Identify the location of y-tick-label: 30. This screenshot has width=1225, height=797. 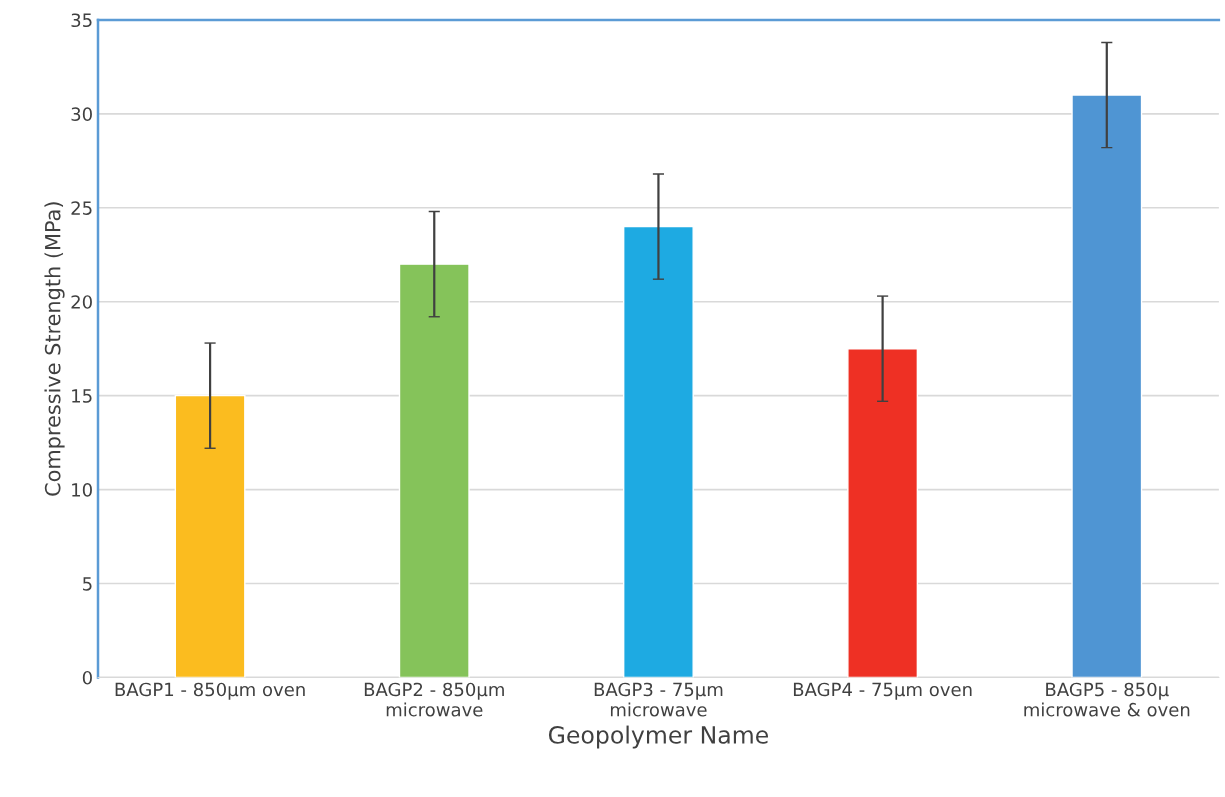
(81, 114).